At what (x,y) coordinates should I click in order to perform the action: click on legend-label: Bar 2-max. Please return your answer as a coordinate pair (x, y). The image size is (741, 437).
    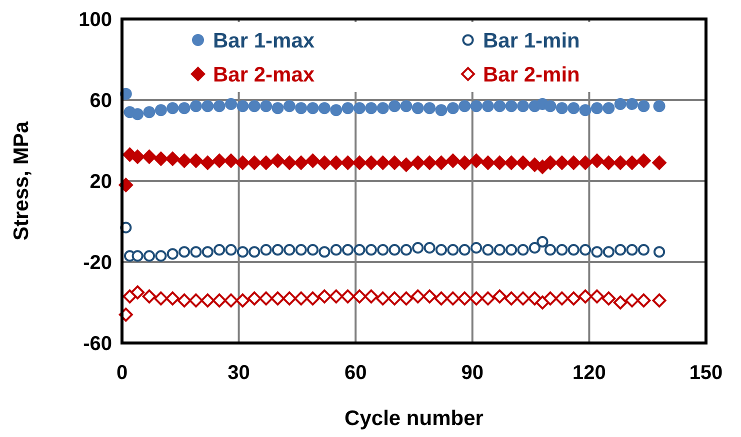
    Looking at the image, I should click on (264, 74).